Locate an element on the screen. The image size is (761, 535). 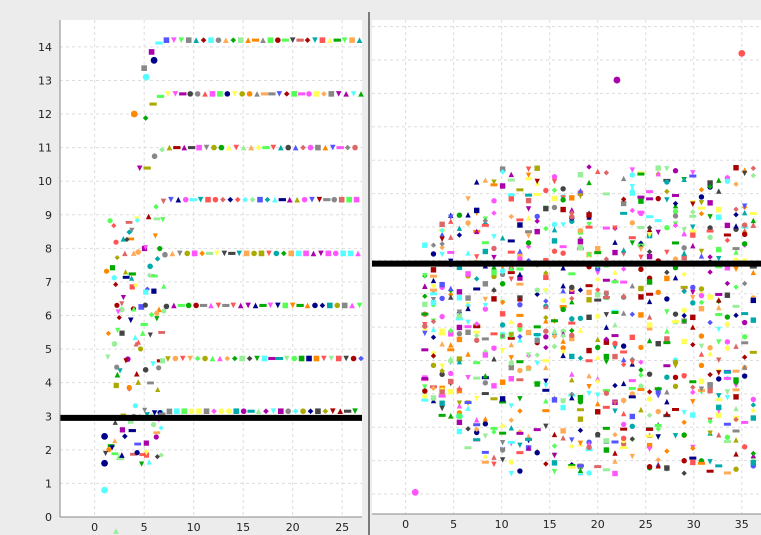
left-y-tick-label: 8 is located at coordinates (48, 248).